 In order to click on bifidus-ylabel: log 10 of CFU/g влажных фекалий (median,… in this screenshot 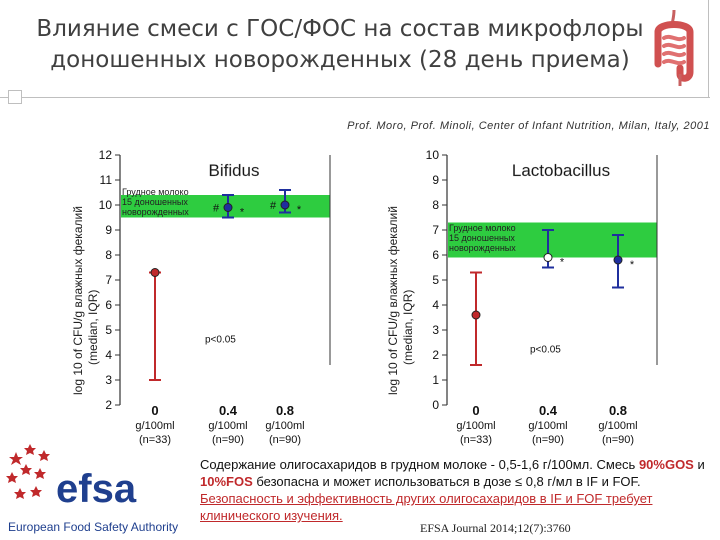, I will do `click(85, 300)`.